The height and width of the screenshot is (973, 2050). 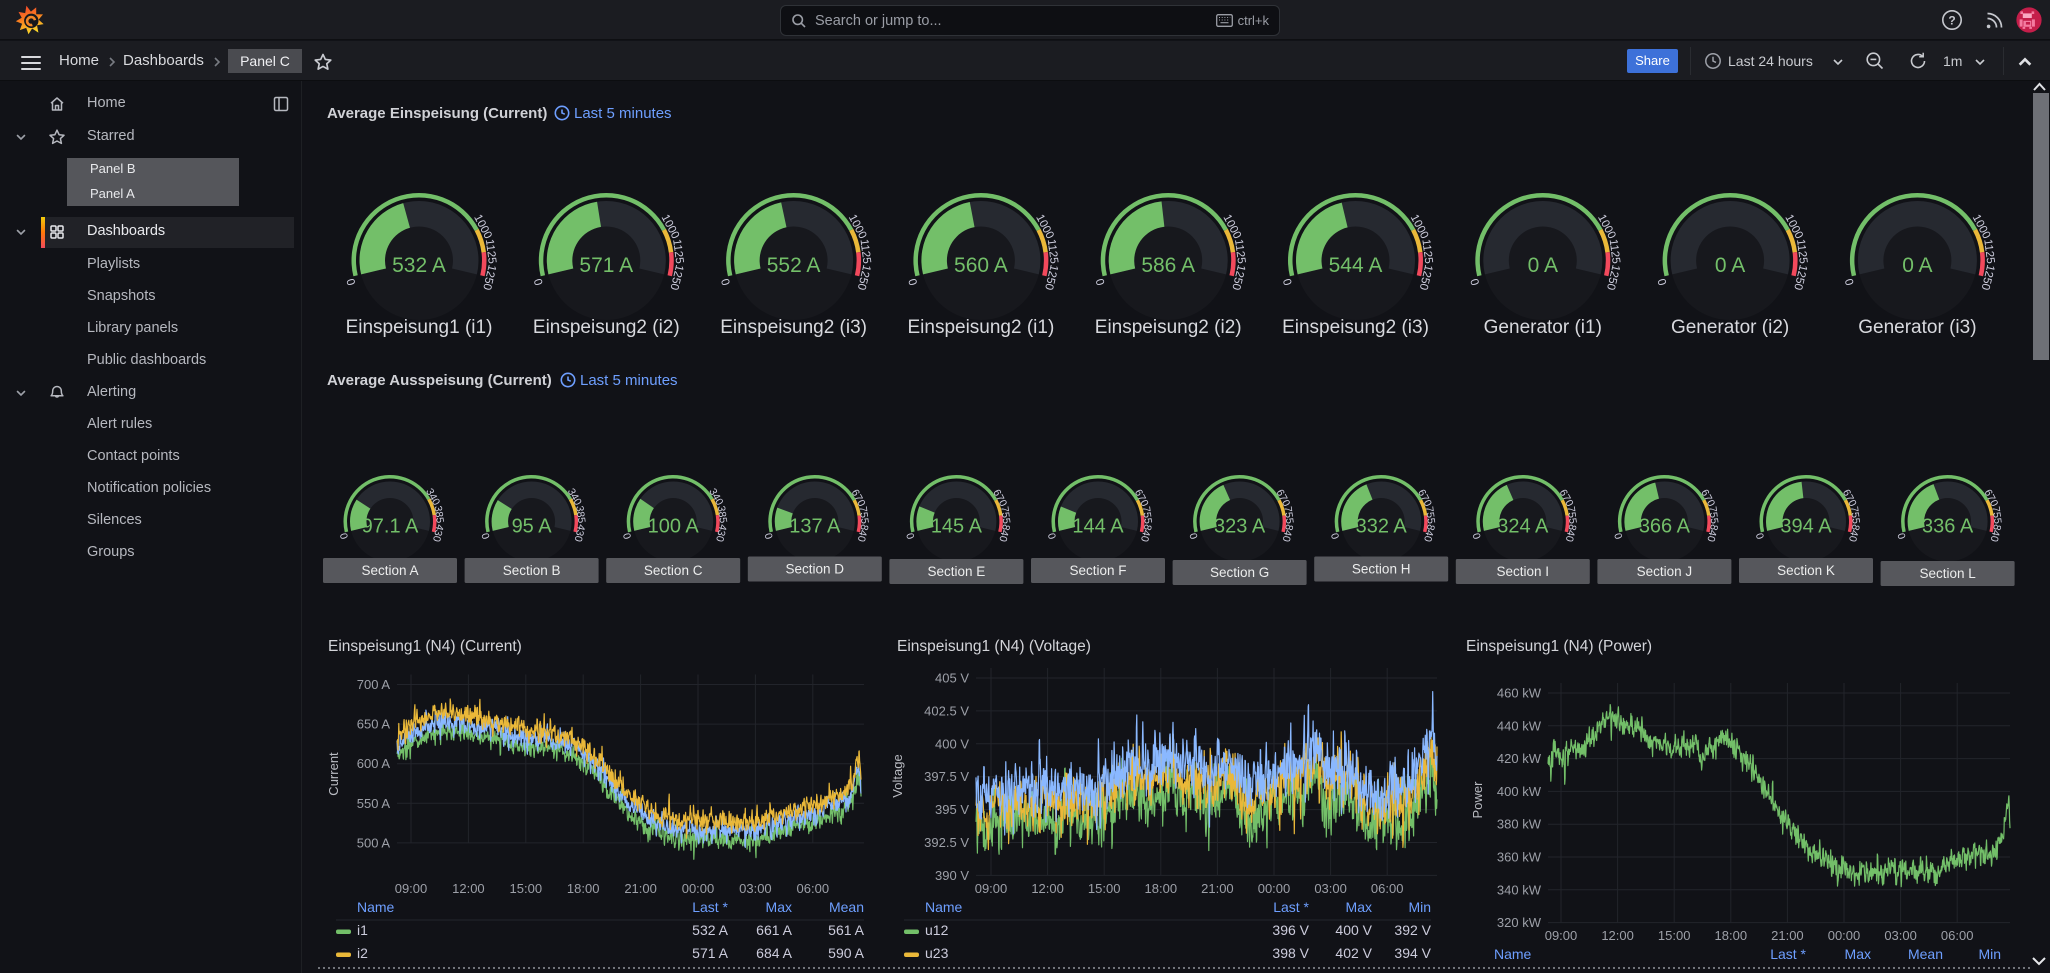 I want to click on svg-text: 661 A, so click(x=774, y=930).